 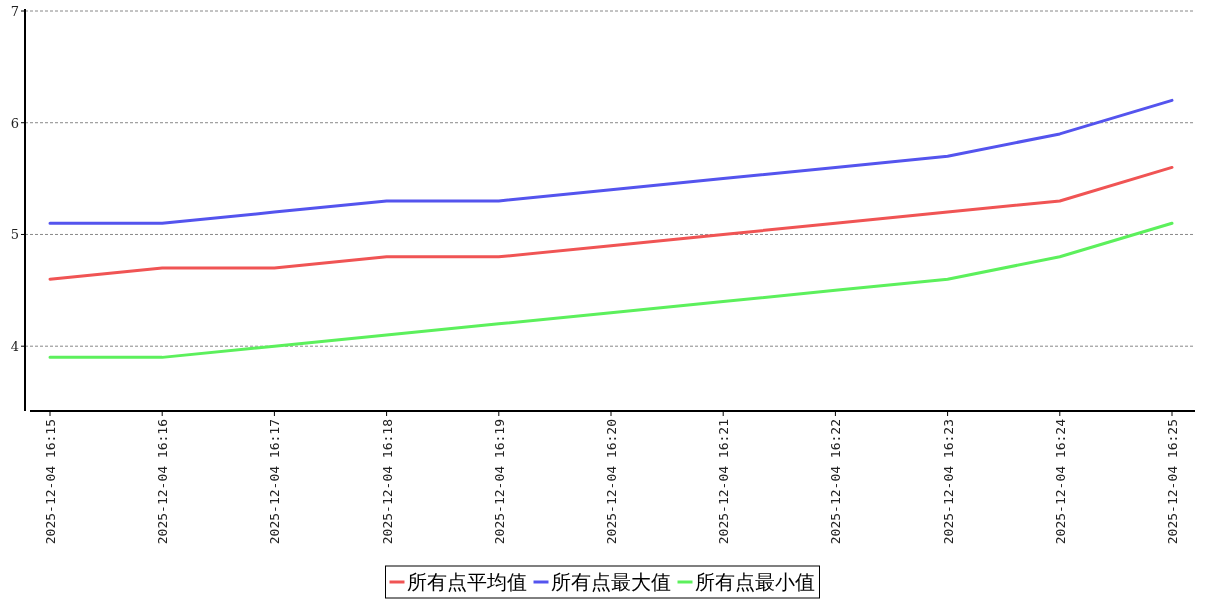 What do you see at coordinates (836, 482) in the screenshot?
I see `x-tick-label: 2025-12-04 16:22` at bounding box center [836, 482].